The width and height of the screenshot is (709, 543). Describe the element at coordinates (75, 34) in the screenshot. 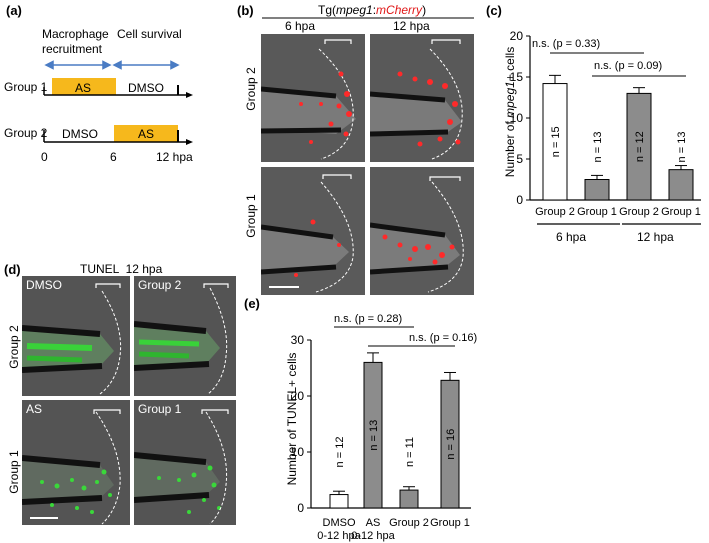

I see `phase-macrophage-label: Macrophage` at that location.